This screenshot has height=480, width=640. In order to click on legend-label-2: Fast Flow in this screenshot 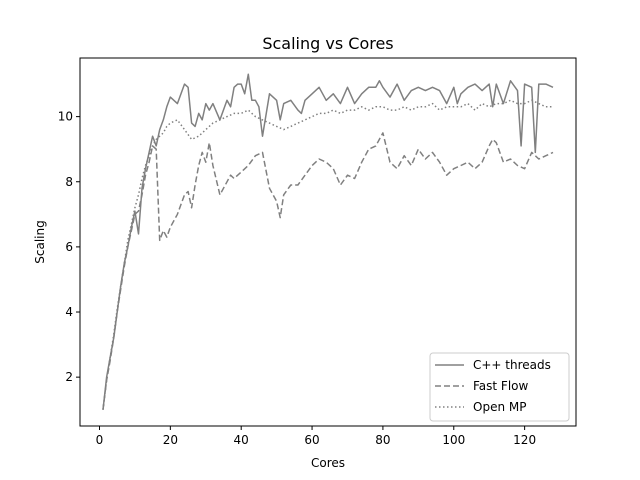, I will do `click(501, 386)`.